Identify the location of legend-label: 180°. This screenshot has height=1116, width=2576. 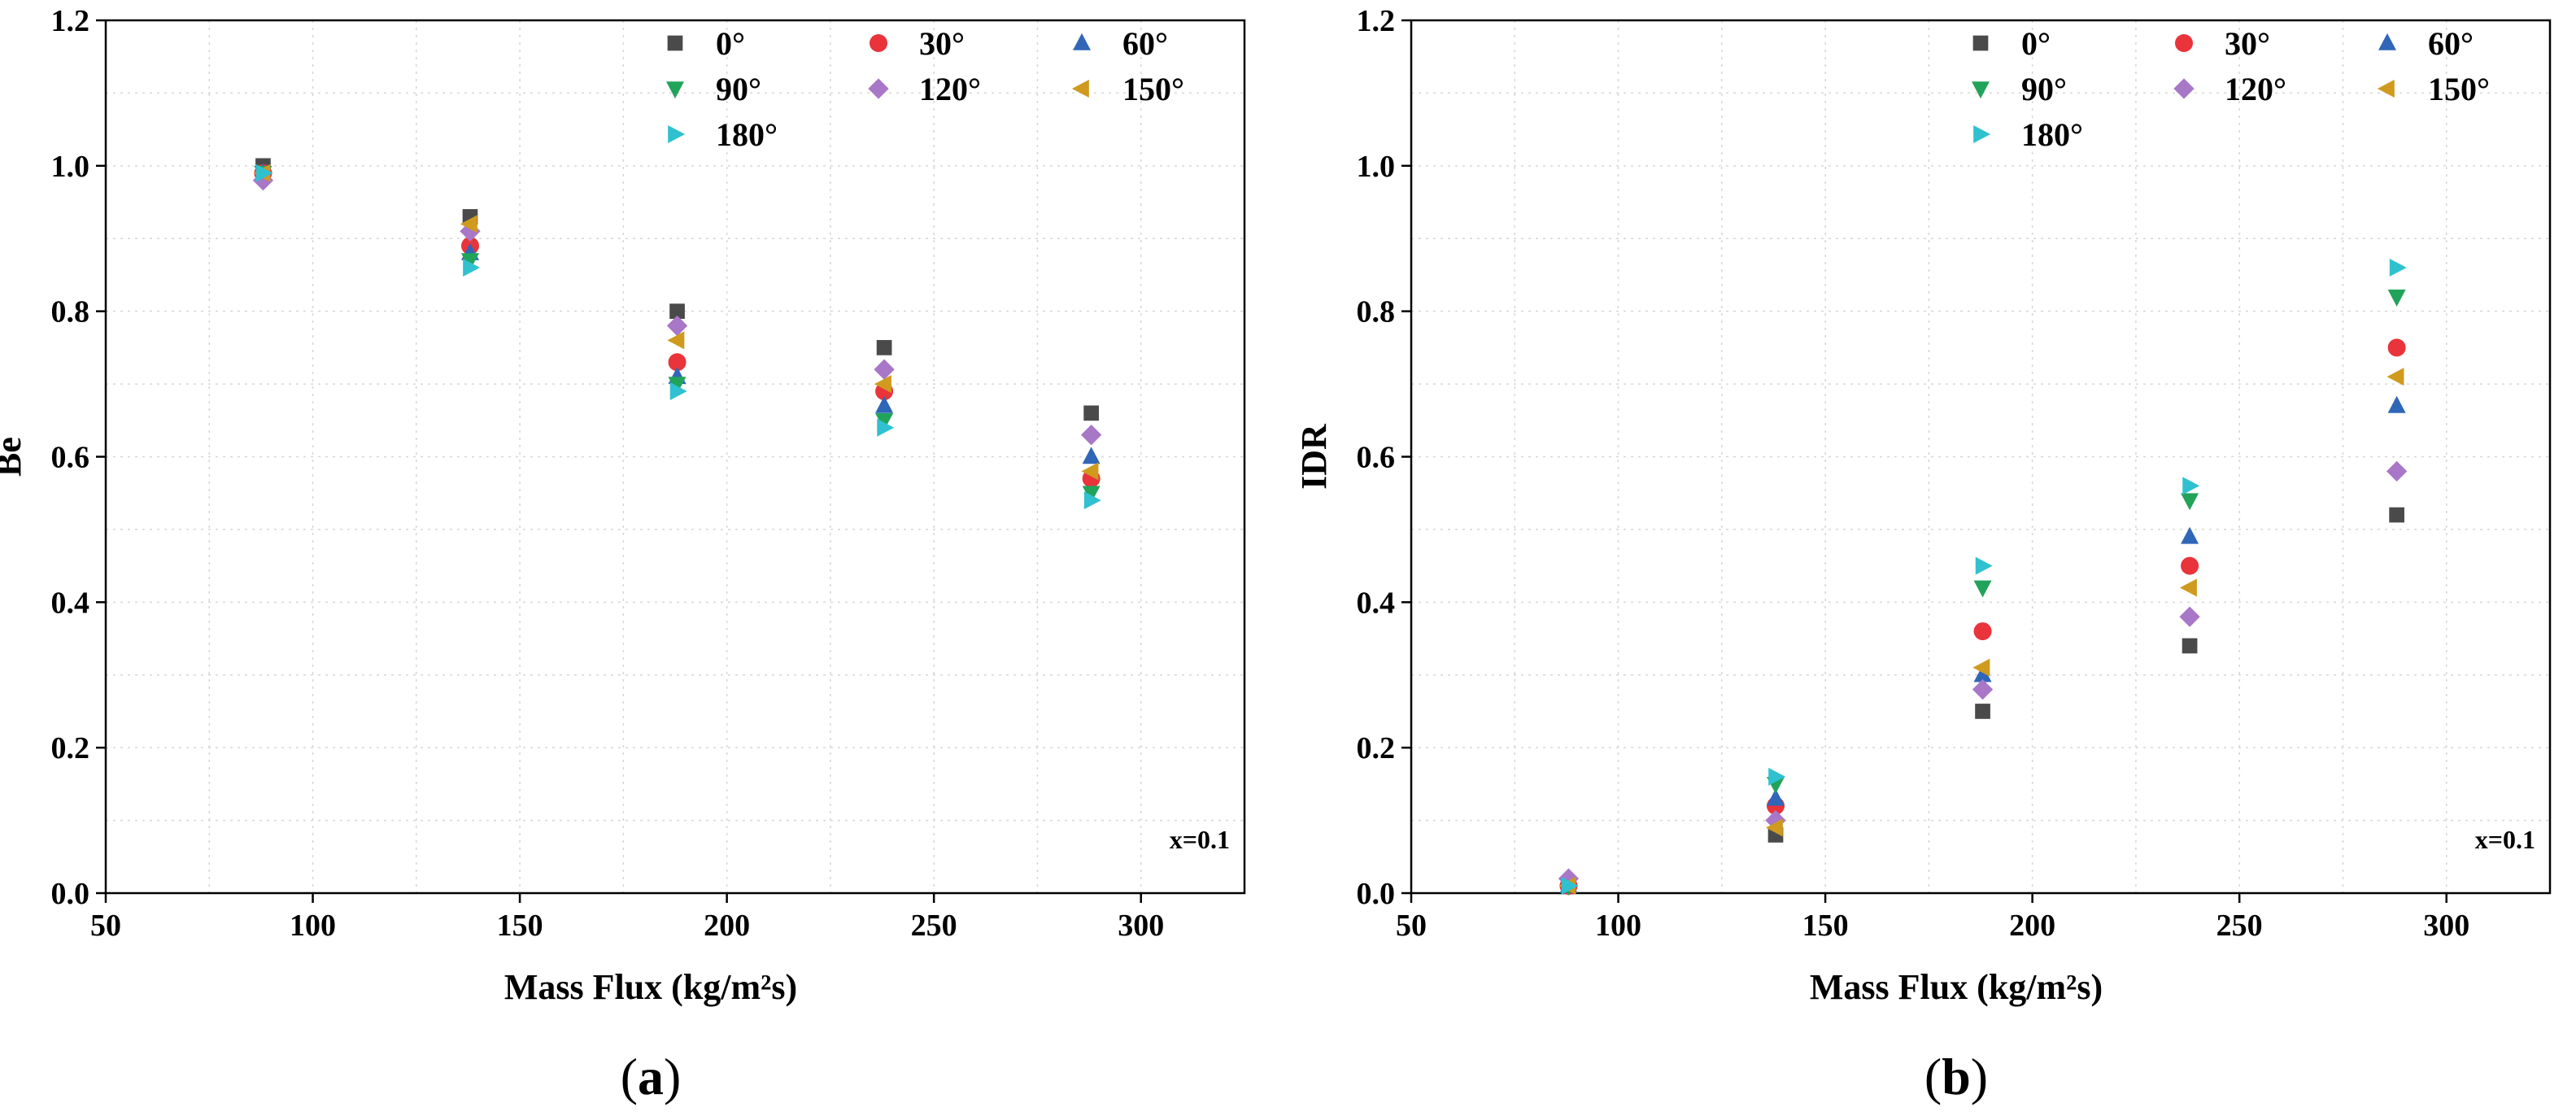
(2052, 134).